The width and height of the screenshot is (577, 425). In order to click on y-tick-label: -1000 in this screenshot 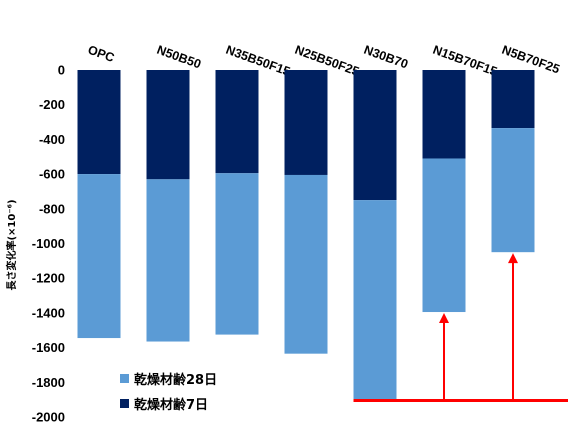, I will do `click(48, 243)`.